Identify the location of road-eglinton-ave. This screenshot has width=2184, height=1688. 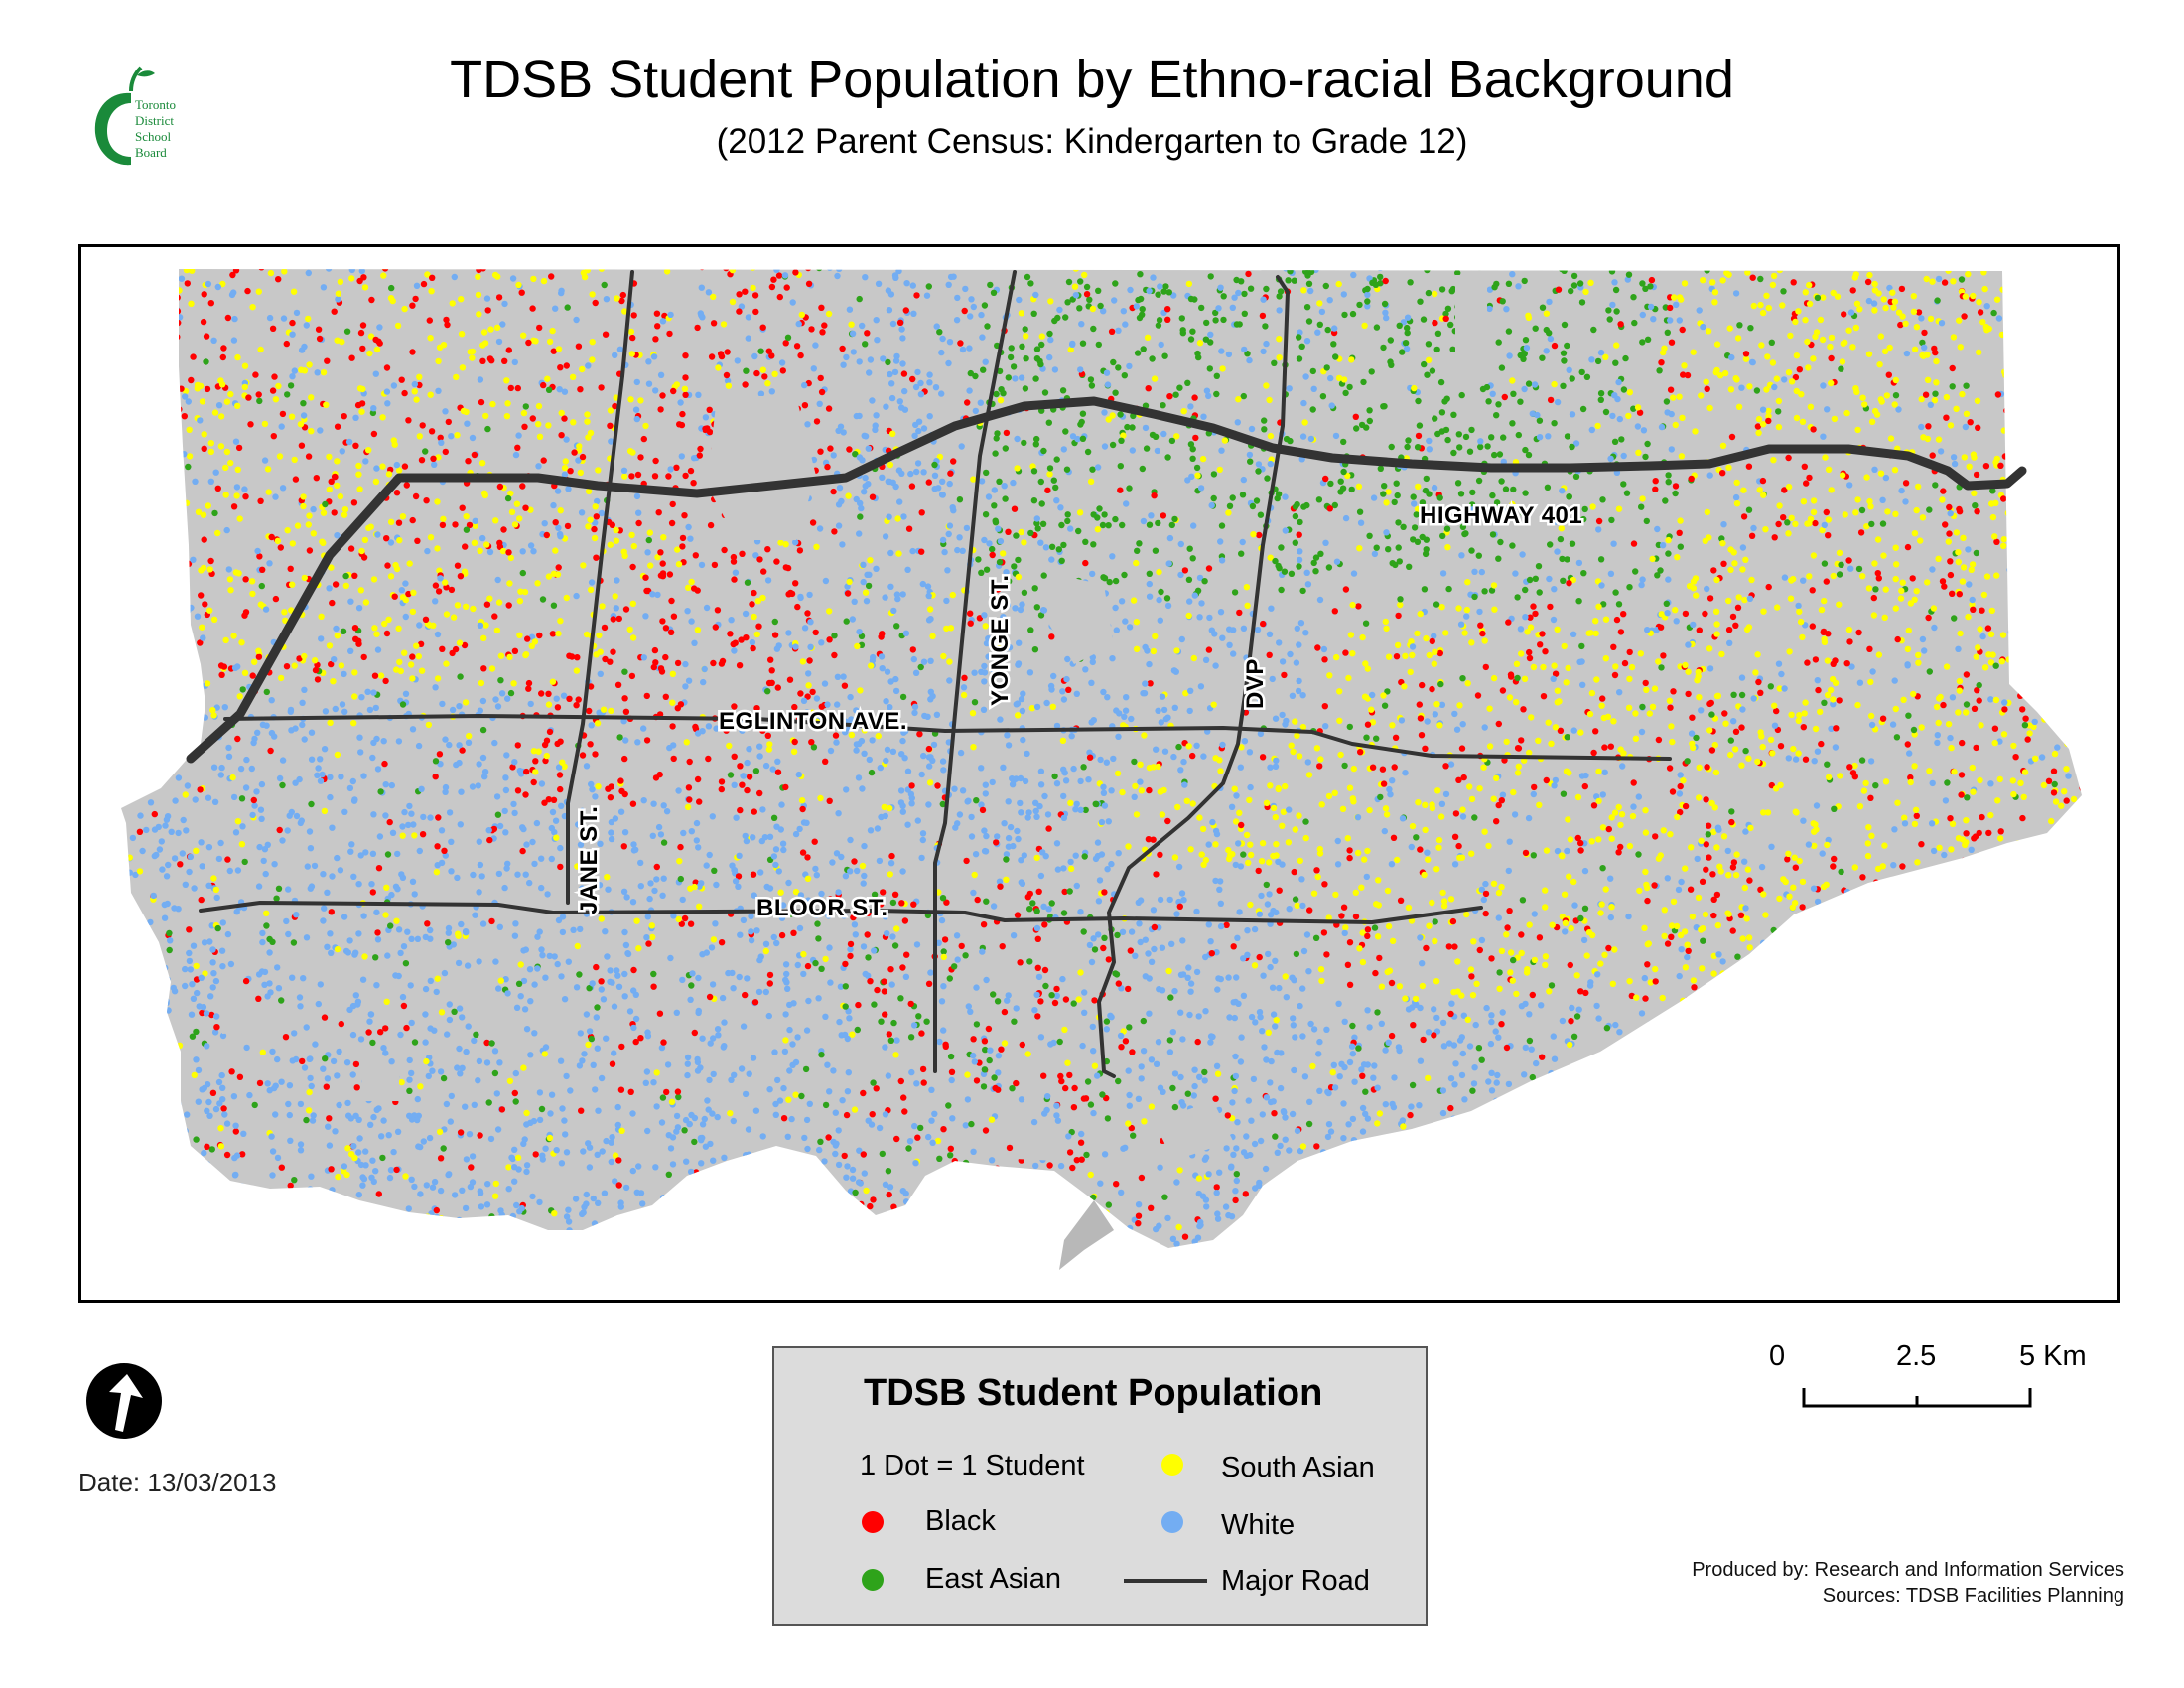
(947, 737).